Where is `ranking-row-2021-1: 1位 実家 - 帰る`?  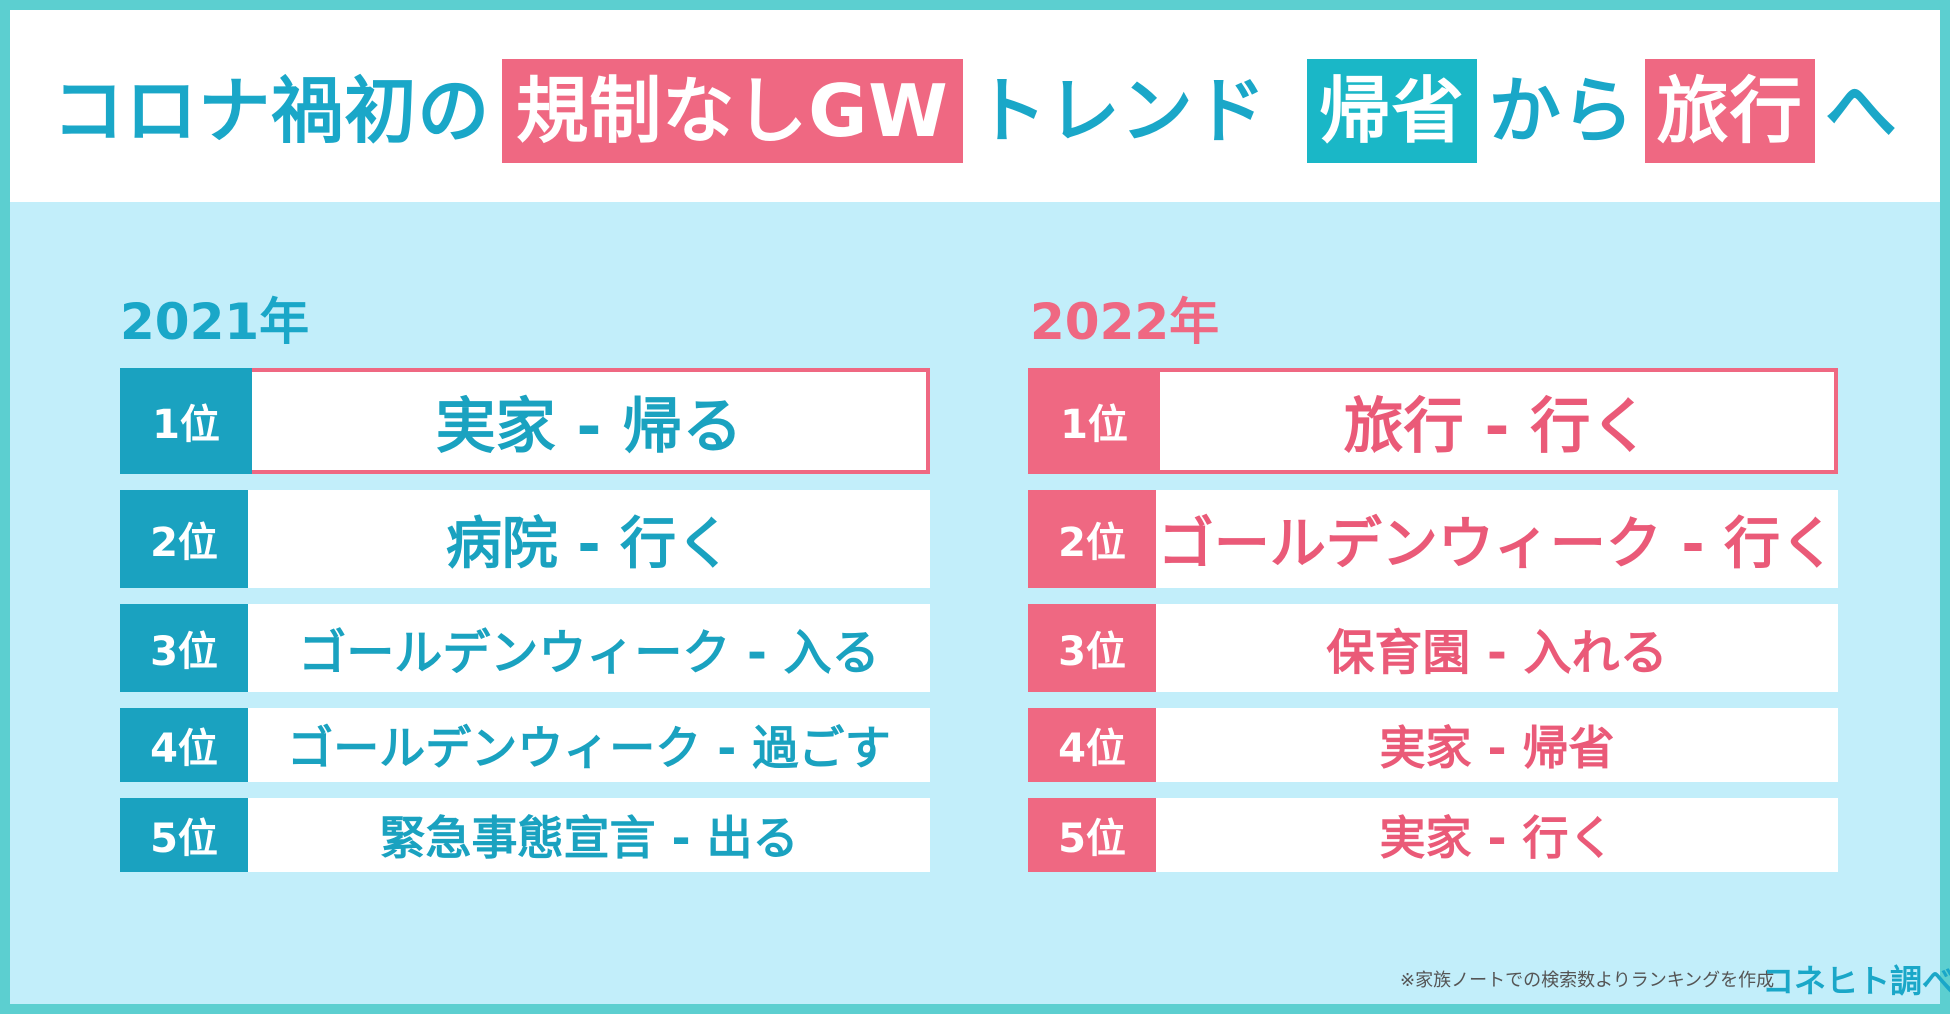 ranking-row-2021-1: 1位 実家 - 帰る is located at coordinates (525, 421).